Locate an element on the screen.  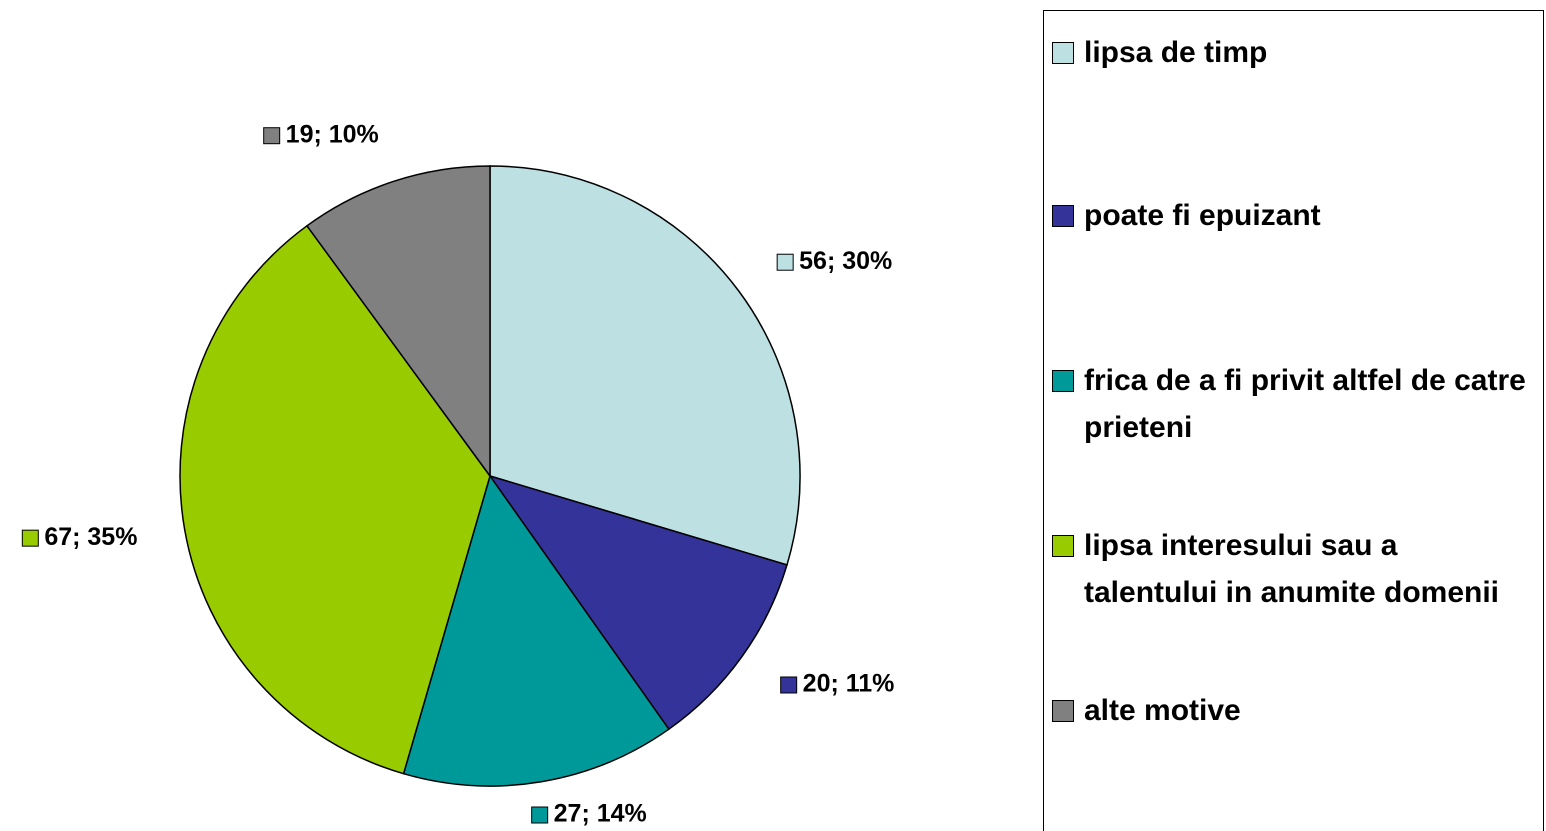
legend-label: alte motive is located at coordinates (1162, 710).